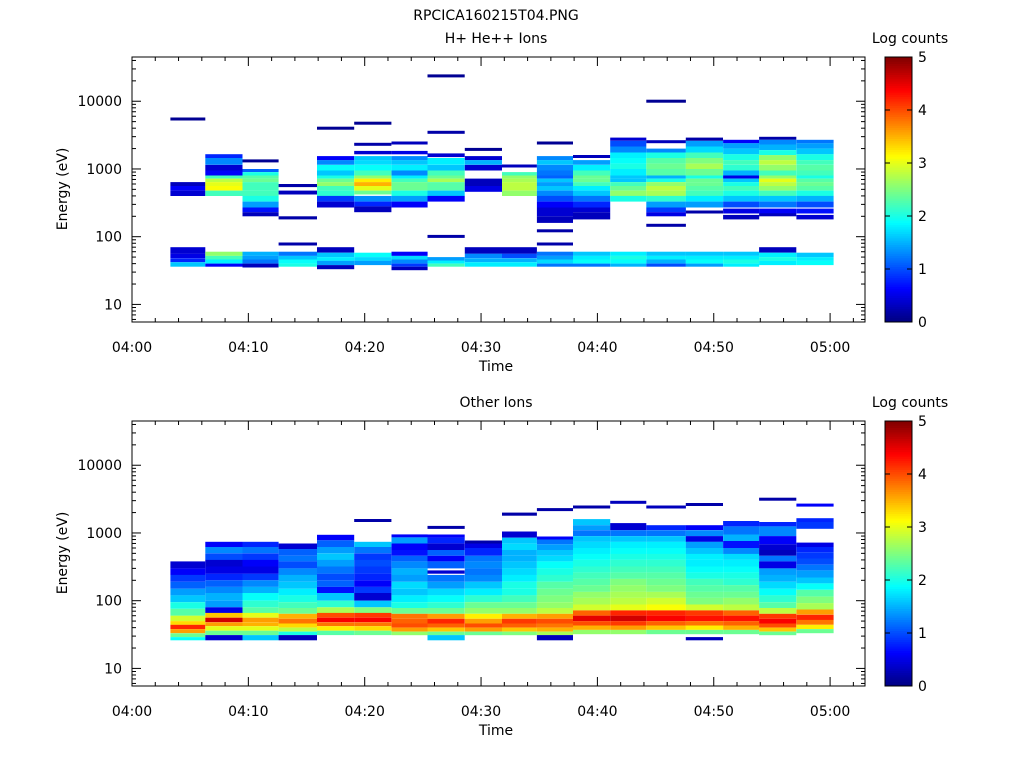 This screenshot has height=768, width=1024. Describe the element at coordinates (365, 712) in the screenshot. I see `x-tick-label: 04:20` at that location.